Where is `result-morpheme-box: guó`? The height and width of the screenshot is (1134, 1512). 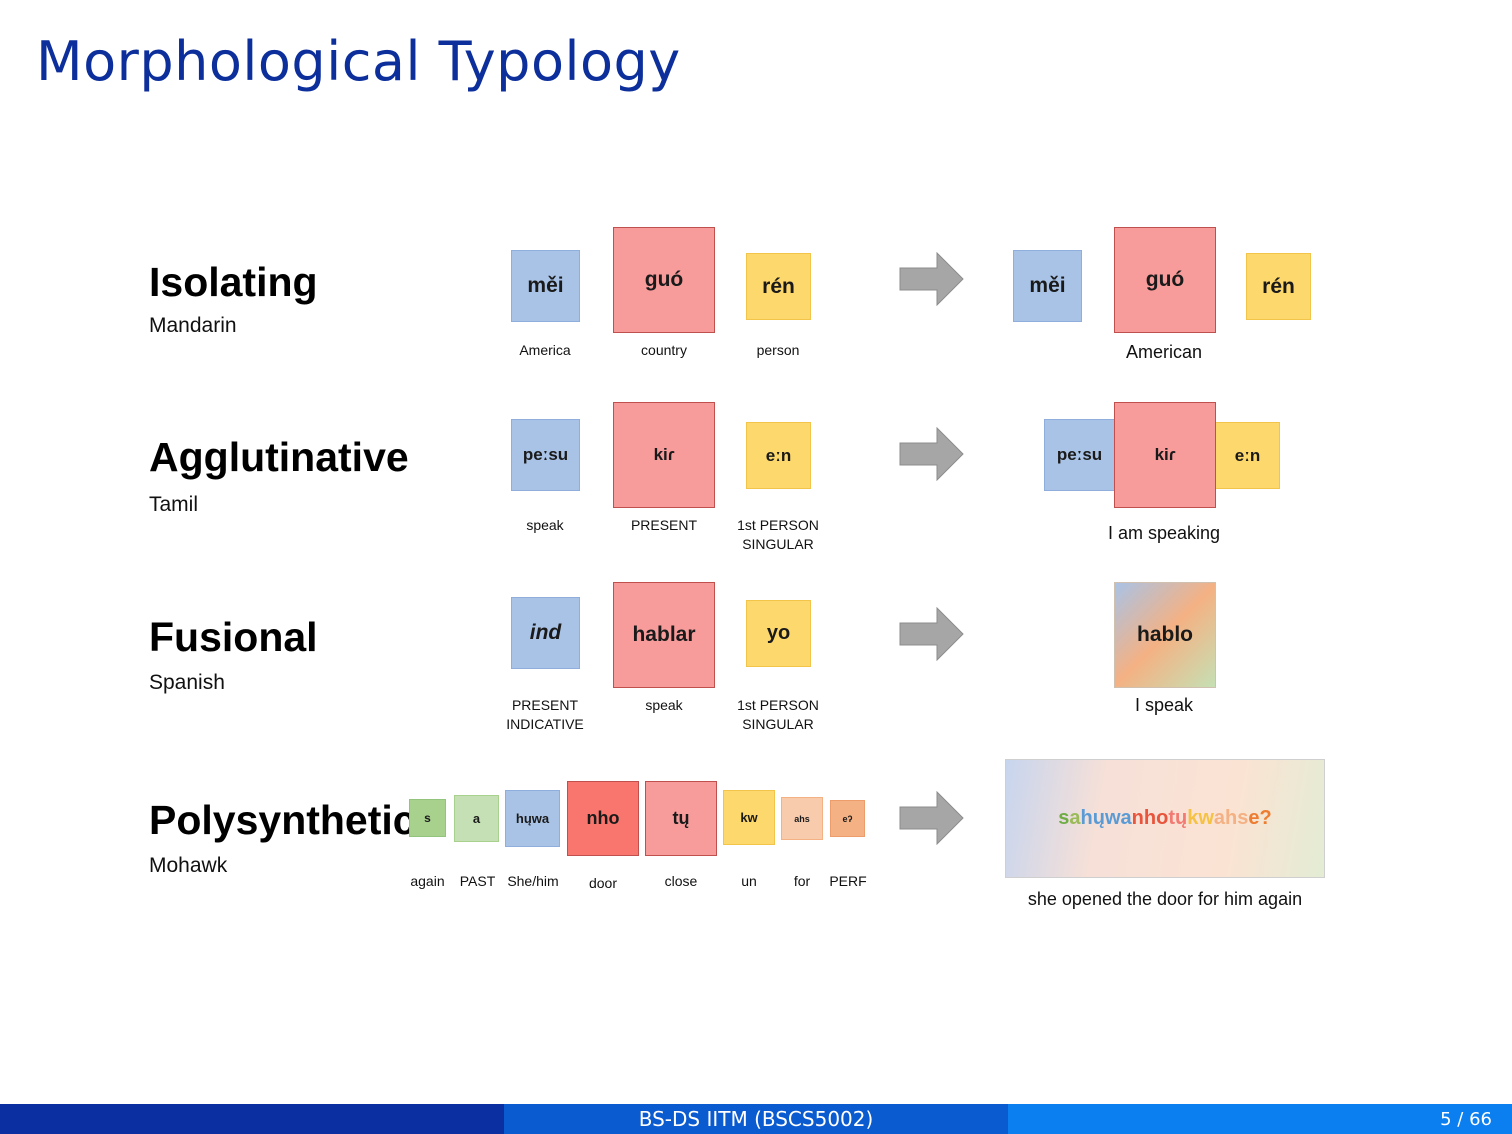 result-morpheme-box: guó is located at coordinates (1165, 280).